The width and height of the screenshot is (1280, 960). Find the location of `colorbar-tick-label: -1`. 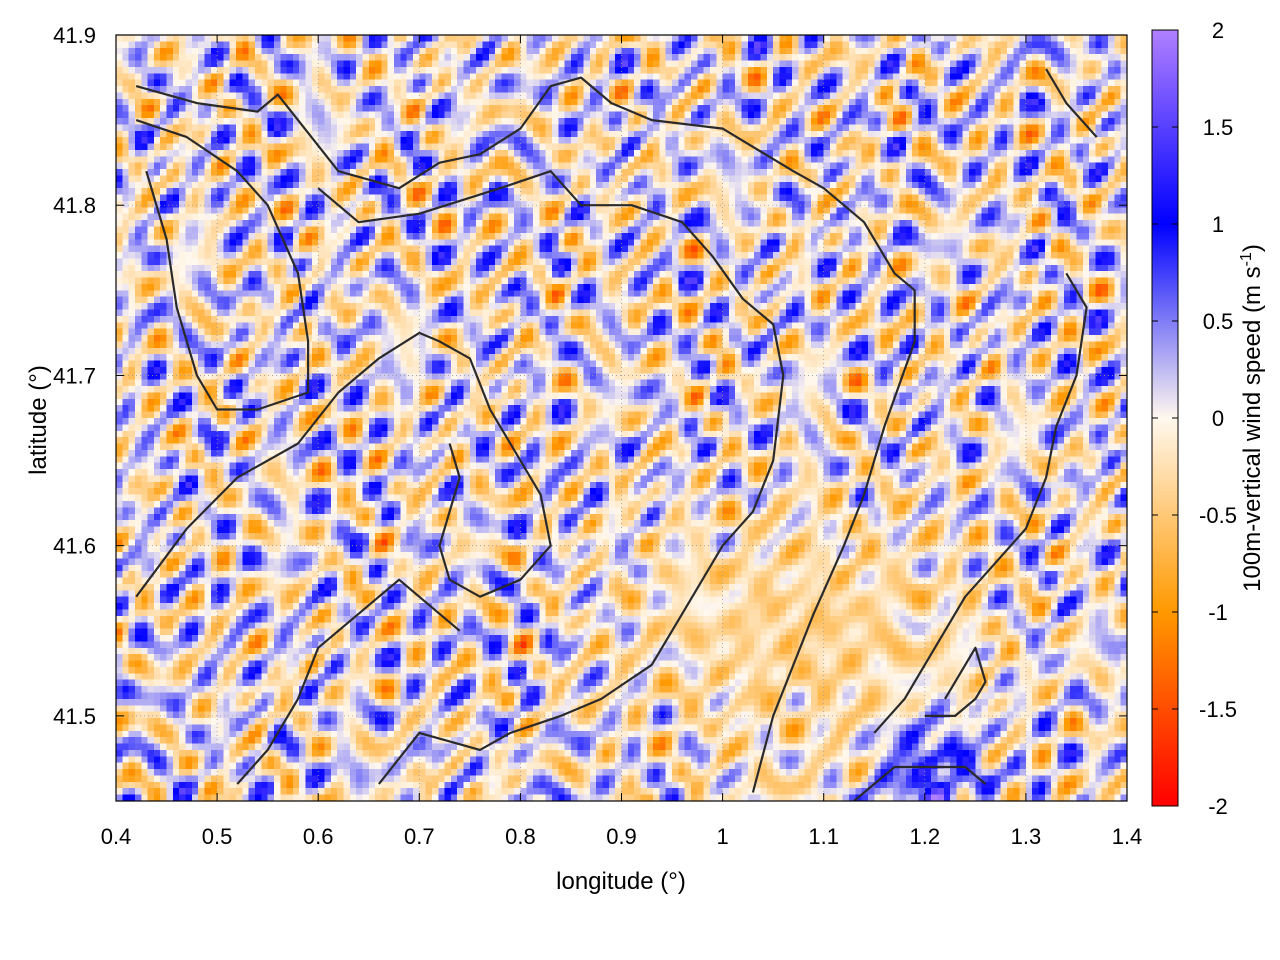

colorbar-tick-label: -1 is located at coordinates (1218, 612).